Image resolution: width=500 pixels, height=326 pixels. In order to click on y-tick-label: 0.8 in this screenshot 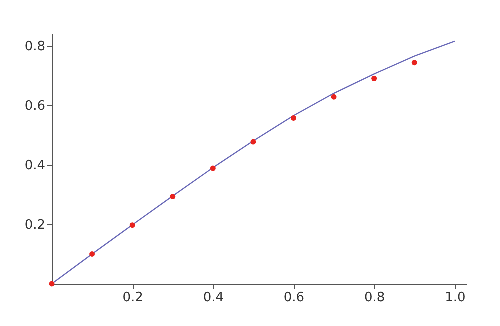, I will do `click(35, 46)`.